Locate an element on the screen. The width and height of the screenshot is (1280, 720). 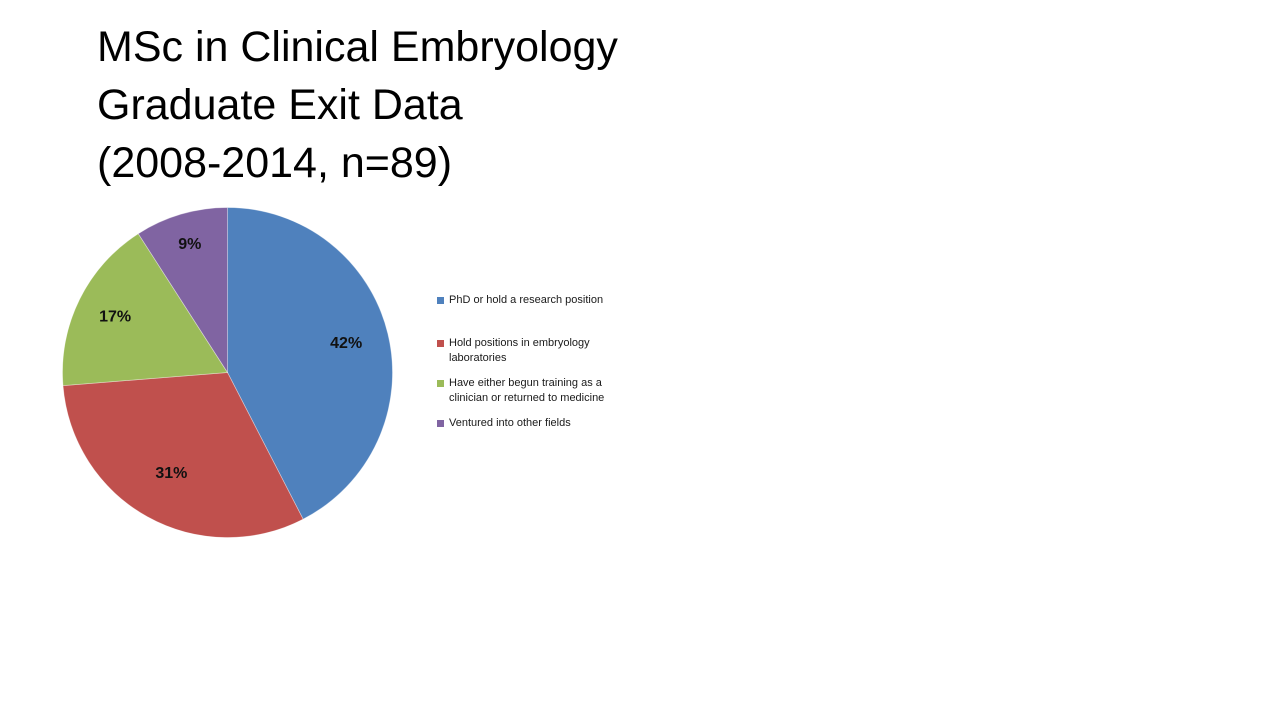
title-line-2: Graduate Exit Data is located at coordinates (280, 105).